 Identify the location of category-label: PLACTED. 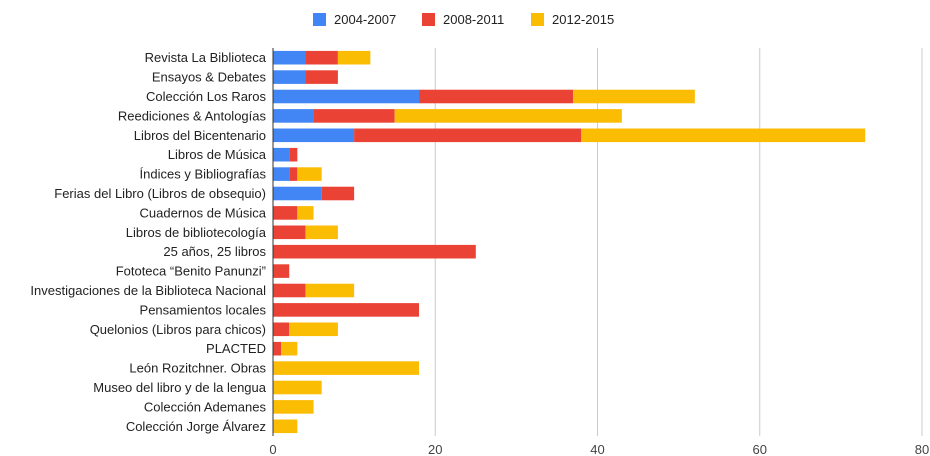
(236, 348).